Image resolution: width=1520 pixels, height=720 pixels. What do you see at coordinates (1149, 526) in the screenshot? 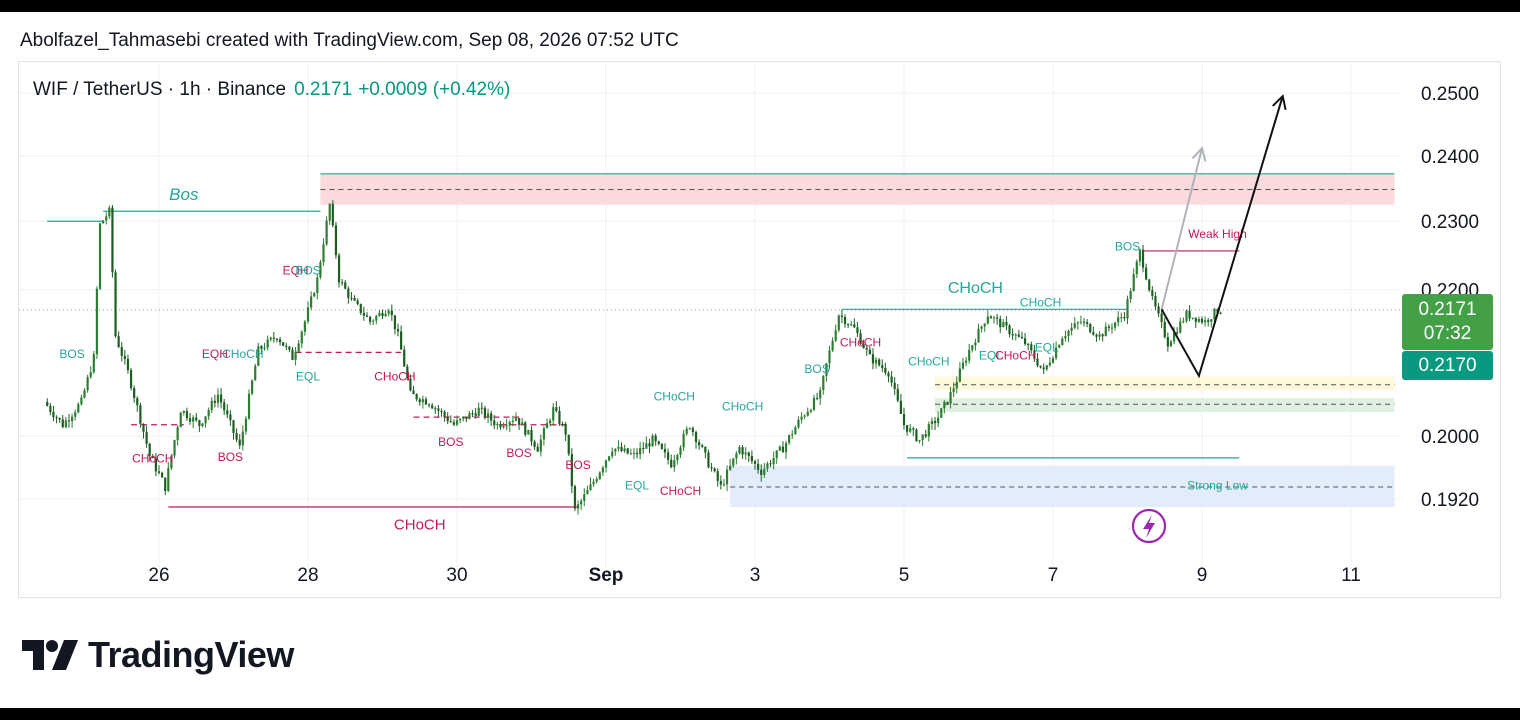
I see `lightning-icon` at bounding box center [1149, 526].